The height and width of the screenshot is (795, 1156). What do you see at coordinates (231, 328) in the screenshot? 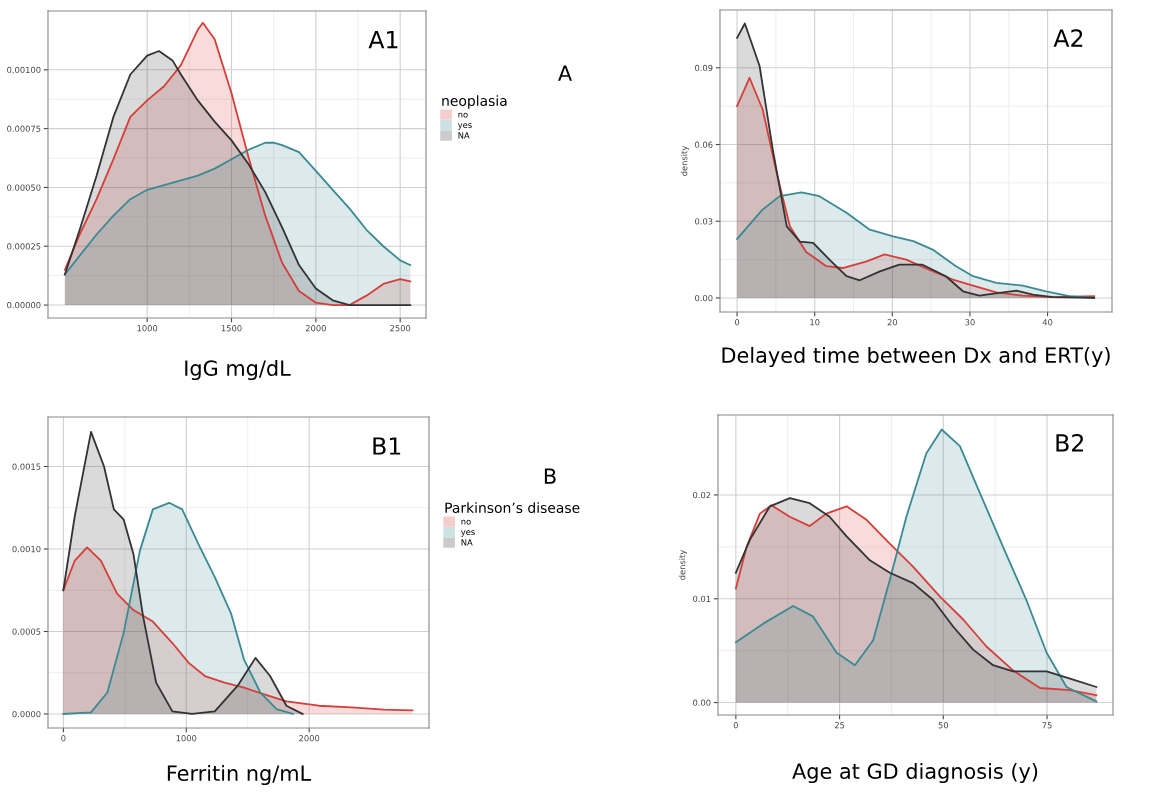
I see `x-tick-label: 1500` at bounding box center [231, 328].